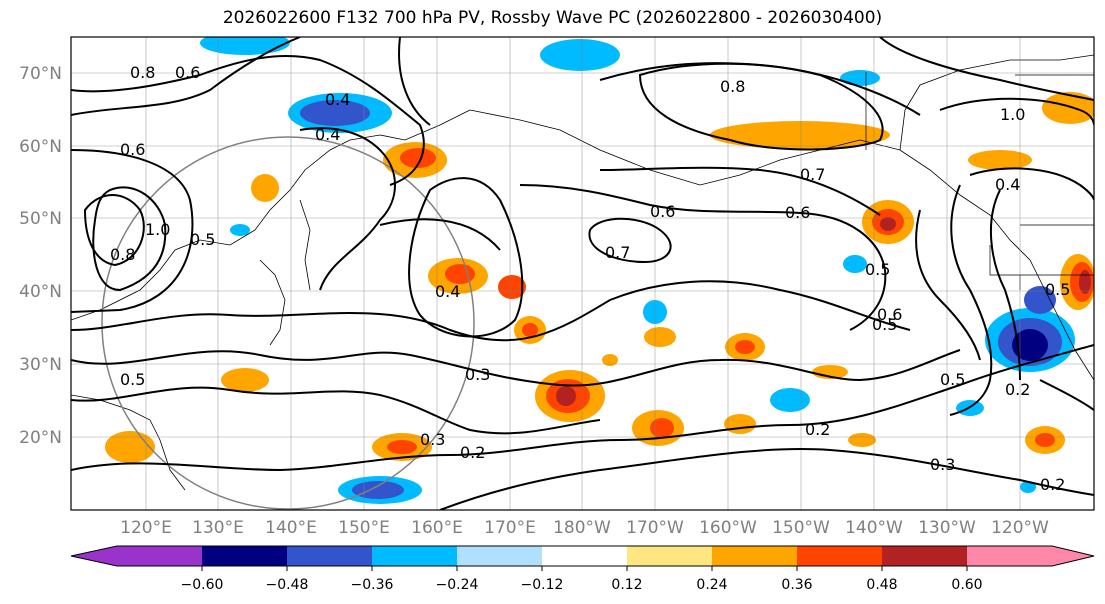 Image resolution: width=1105 pixels, height=604 pixels. What do you see at coordinates (966, 585) in the screenshot?
I see `colorbar-tick-label: 0.60` at bounding box center [966, 585].